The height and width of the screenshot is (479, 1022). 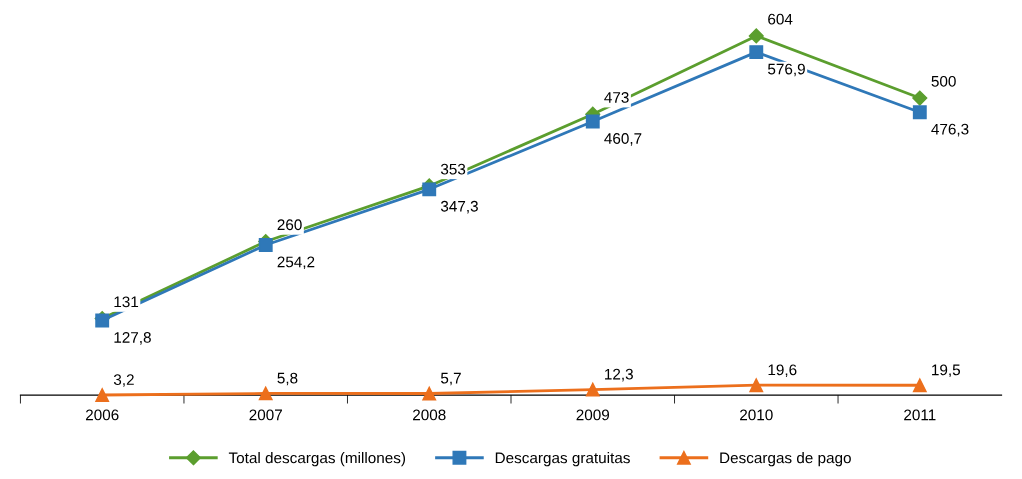 I want to click on data-label: 476,3, so click(x=950, y=130).